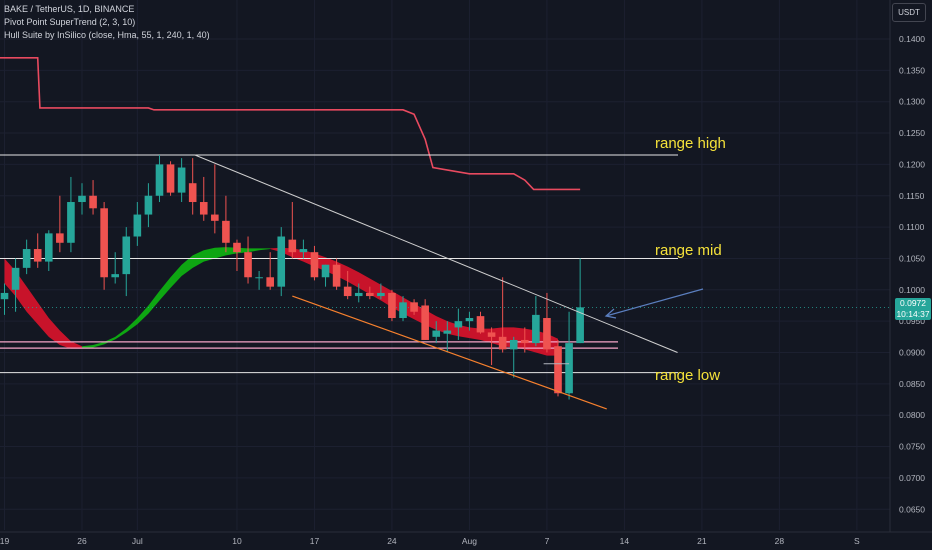  I want to click on symbol-title: BAKE / TetherUS, 1D, BINANCE, so click(69, 9).